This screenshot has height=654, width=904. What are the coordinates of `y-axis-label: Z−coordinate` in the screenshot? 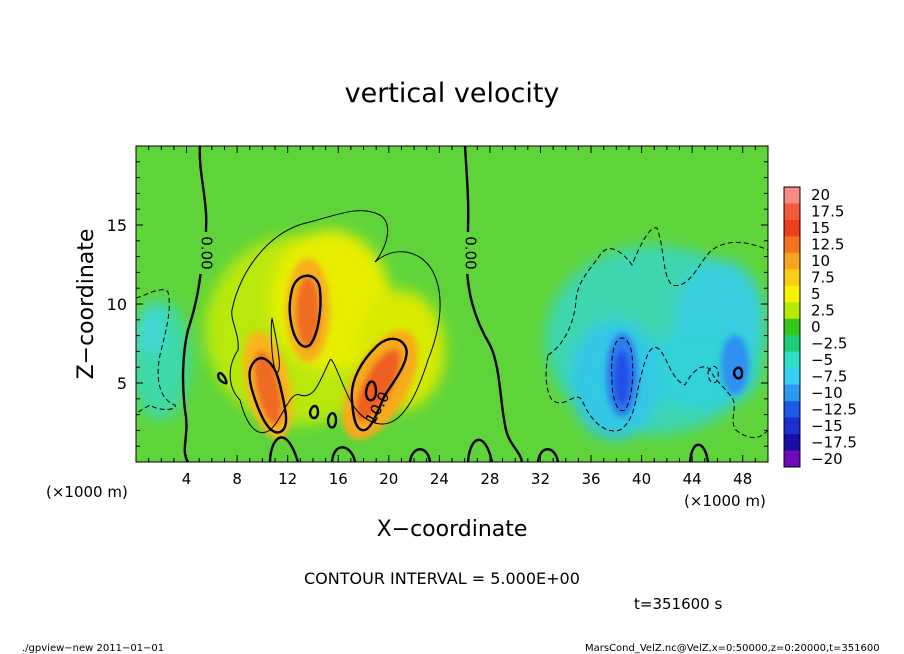 It's located at (86, 304).